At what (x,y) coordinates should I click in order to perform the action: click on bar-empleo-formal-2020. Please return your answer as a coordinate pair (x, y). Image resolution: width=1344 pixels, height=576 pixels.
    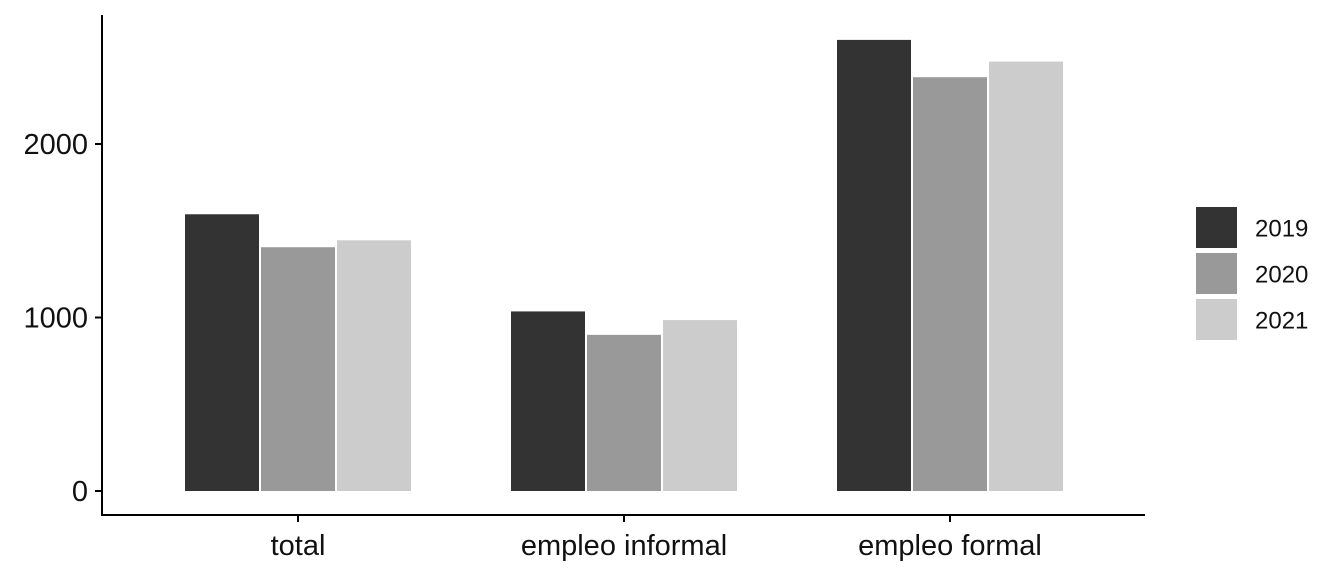
    Looking at the image, I should click on (950, 284).